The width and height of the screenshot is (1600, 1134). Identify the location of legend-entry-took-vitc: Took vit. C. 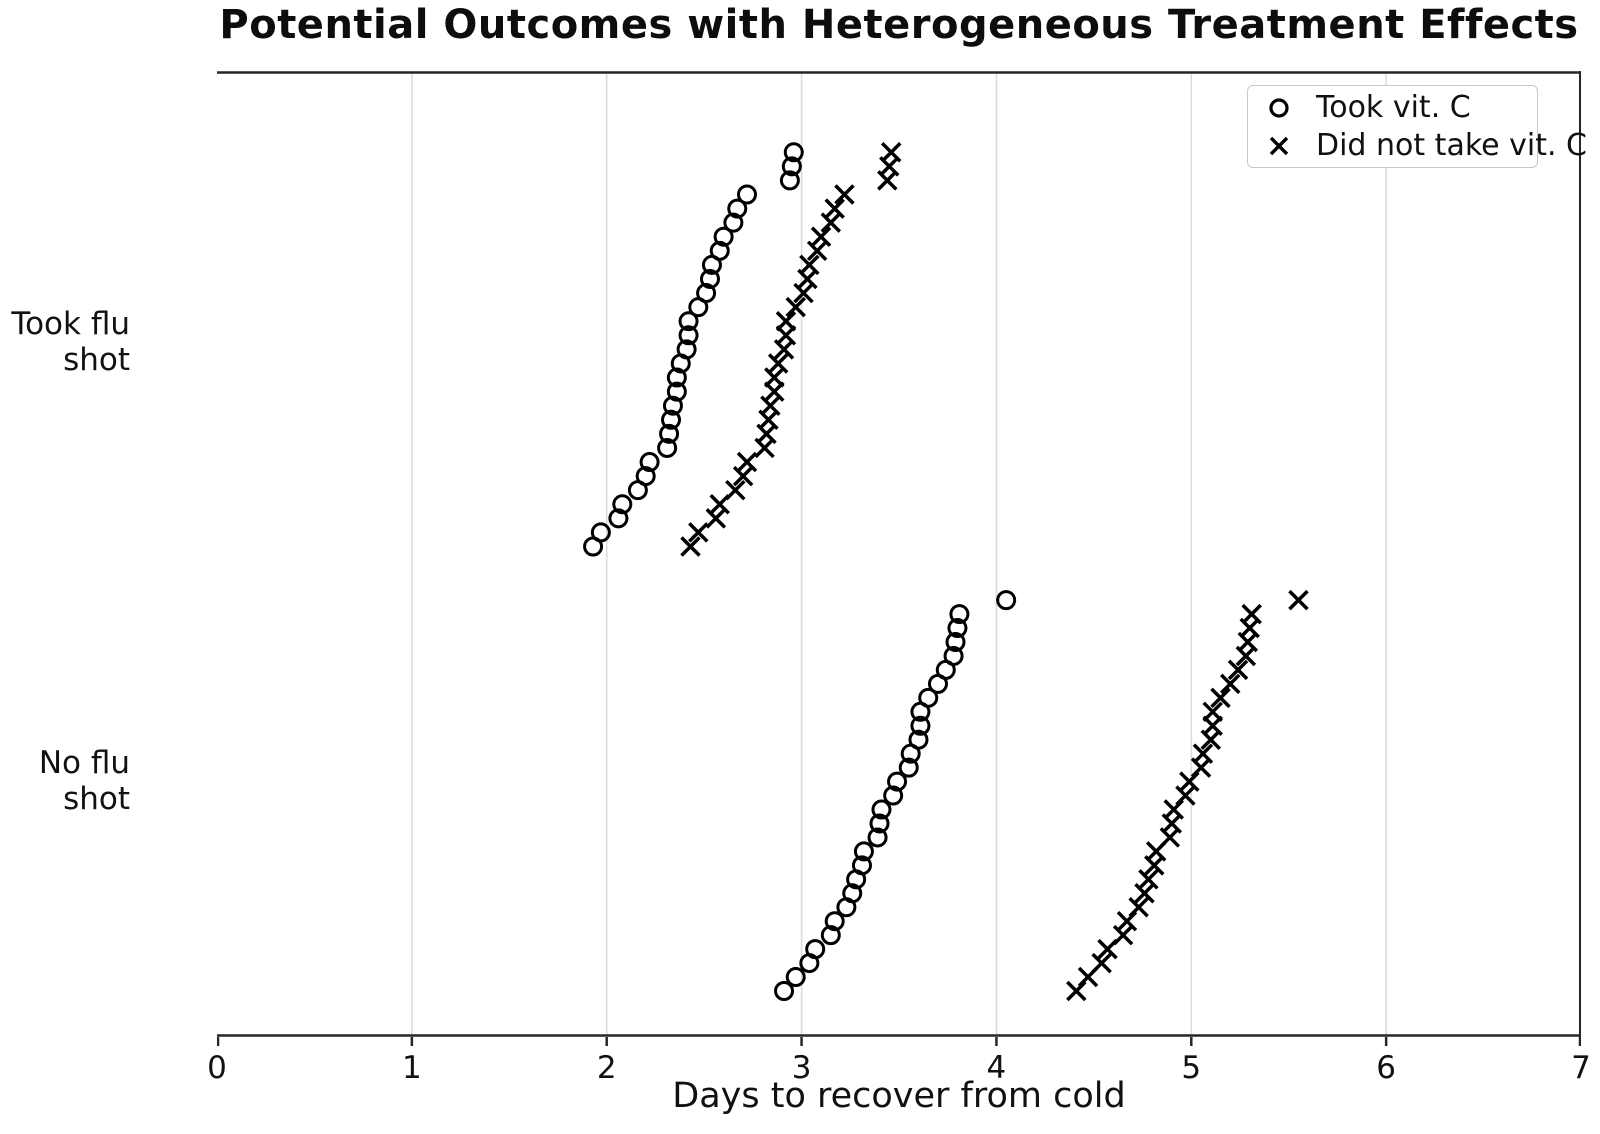
(1400, 108).